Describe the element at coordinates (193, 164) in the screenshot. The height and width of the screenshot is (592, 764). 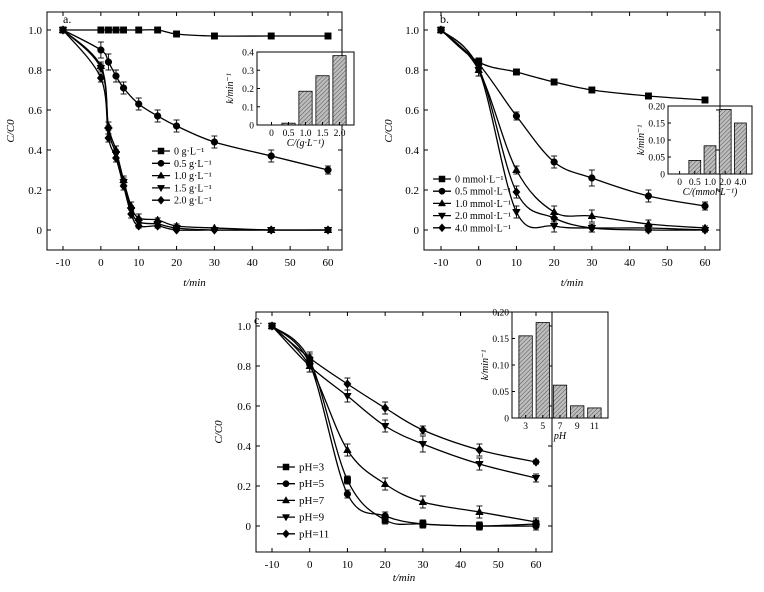
I see `legend-label: 0.5 g·L⁻¹` at that location.